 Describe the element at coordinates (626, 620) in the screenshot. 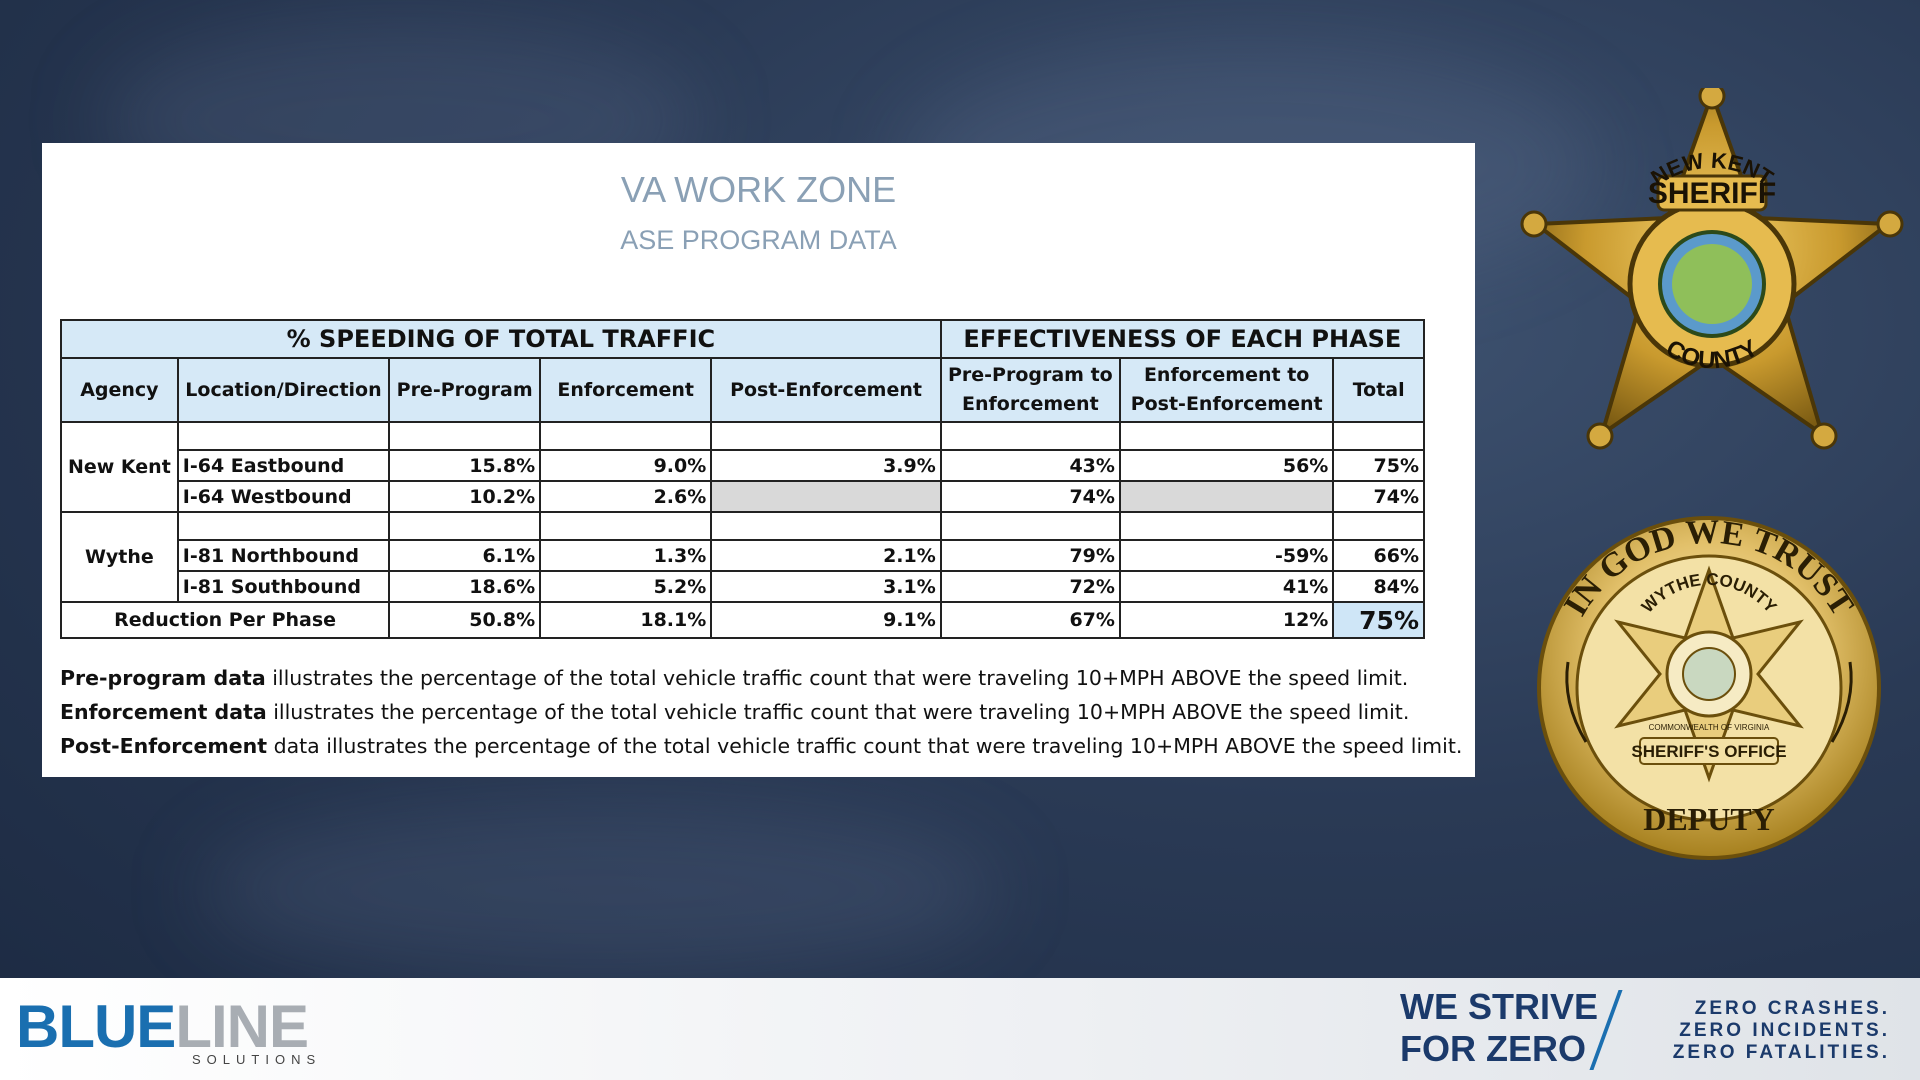

I see `reduction-enf: 18.1%` at that location.